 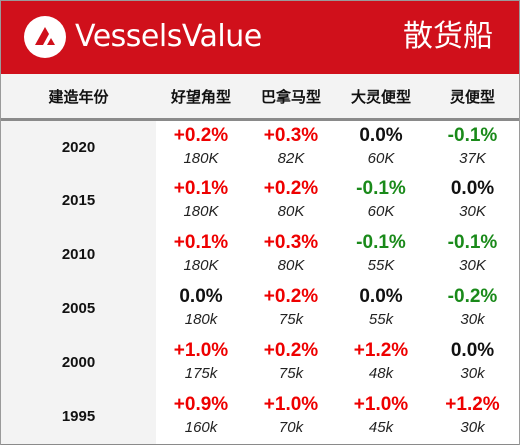 I want to click on value-cell-capesize: +1.0% 175k, so click(x=201, y=363).